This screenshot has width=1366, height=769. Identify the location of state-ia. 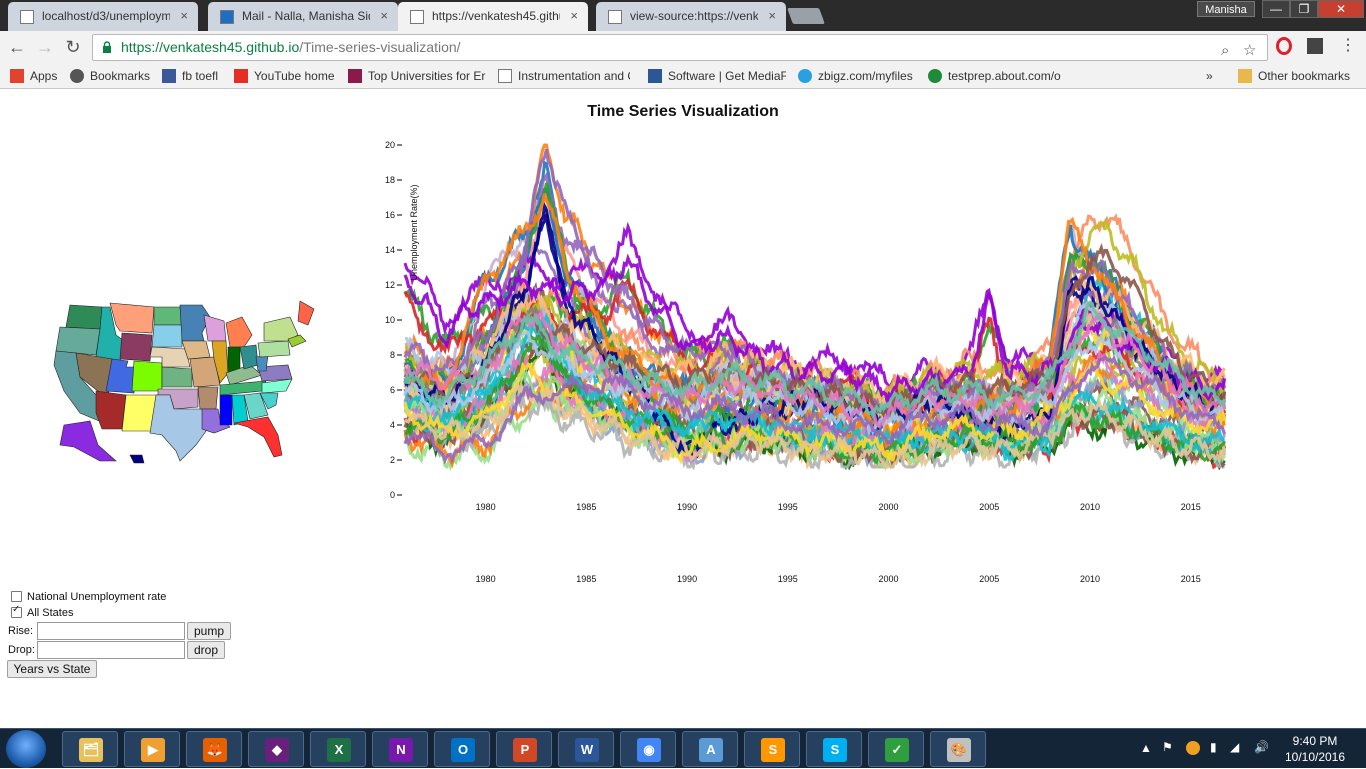
(196, 350).